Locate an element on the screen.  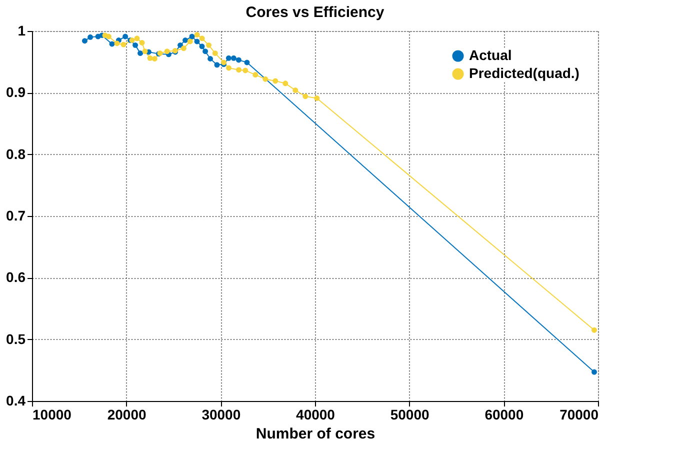
x-tick-label: 40000 is located at coordinates (316, 414).